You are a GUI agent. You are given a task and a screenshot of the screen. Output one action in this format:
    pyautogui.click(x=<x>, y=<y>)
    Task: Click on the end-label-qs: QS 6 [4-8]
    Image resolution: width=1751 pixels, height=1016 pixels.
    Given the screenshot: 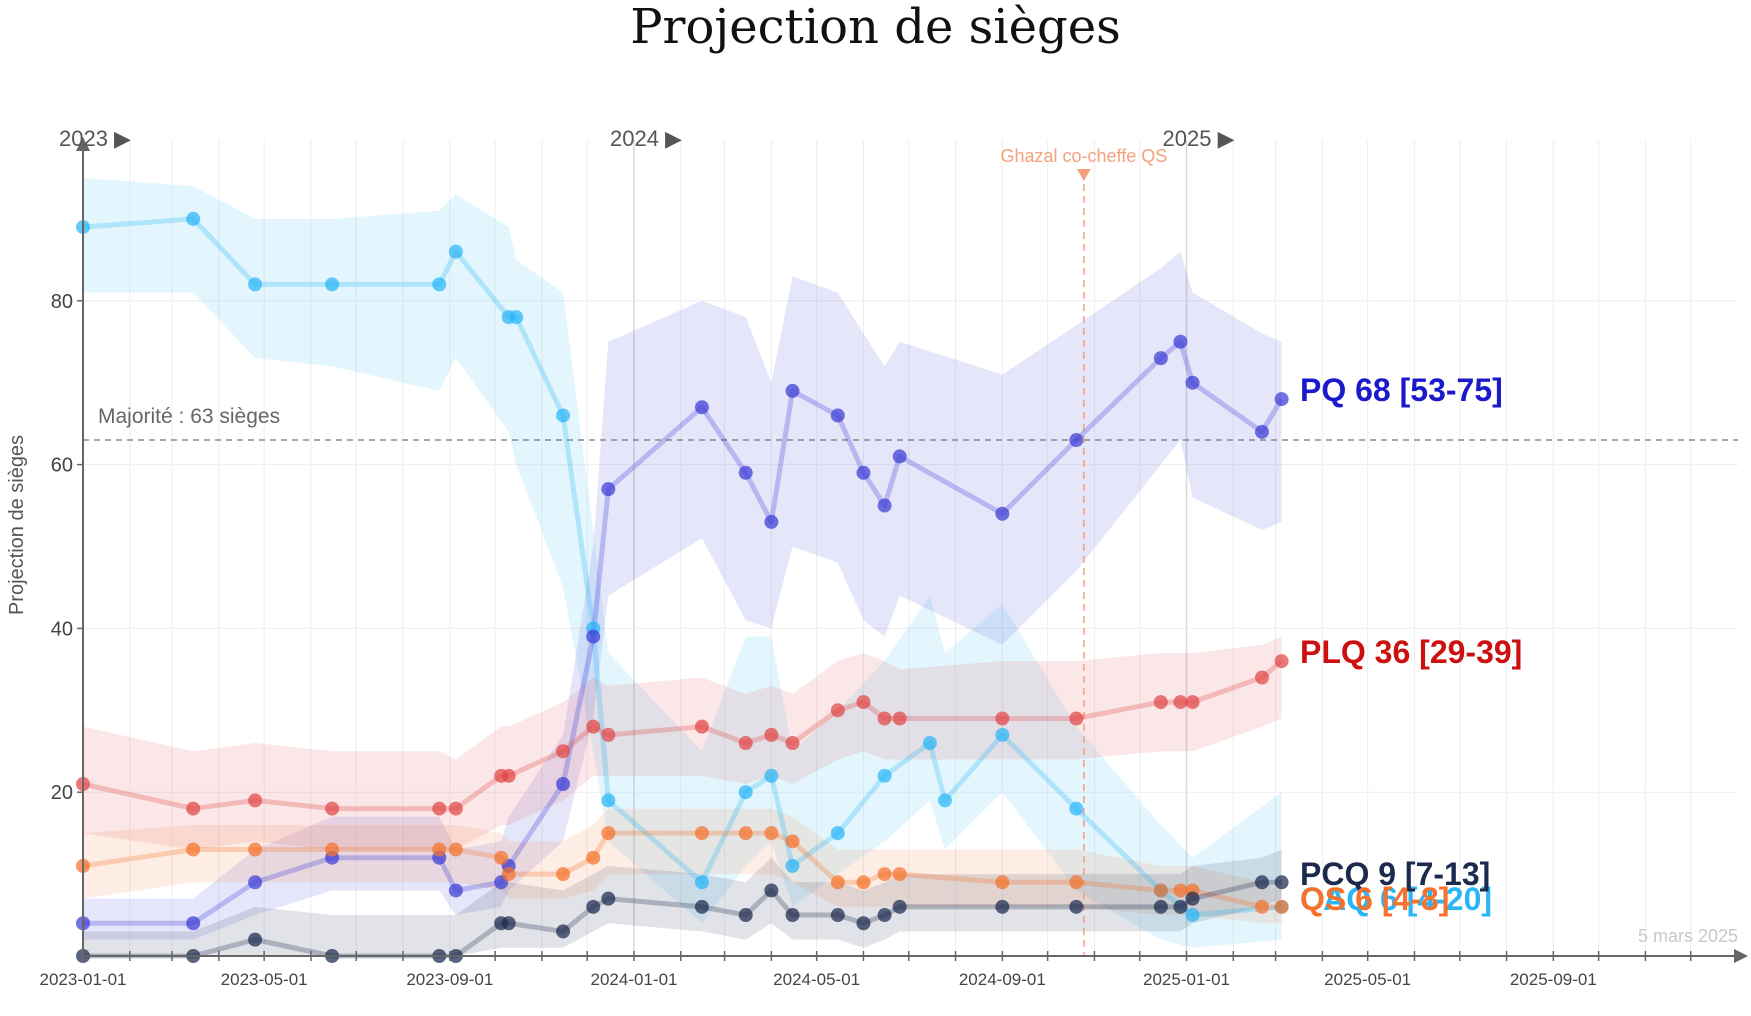 What is the action you would take?
    pyautogui.click(x=1374, y=899)
    